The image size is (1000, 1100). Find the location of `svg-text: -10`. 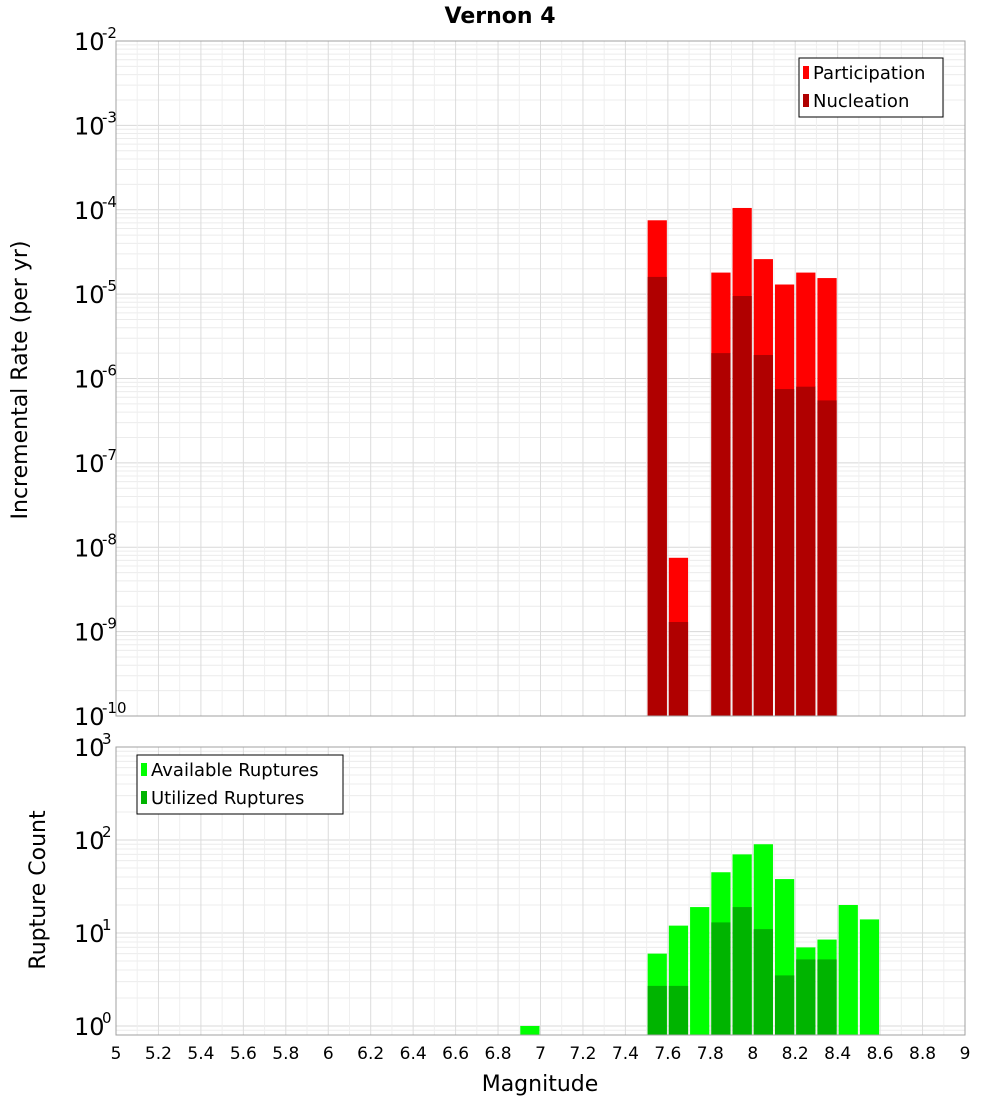

svg-text: -10 is located at coordinates (114, 708).